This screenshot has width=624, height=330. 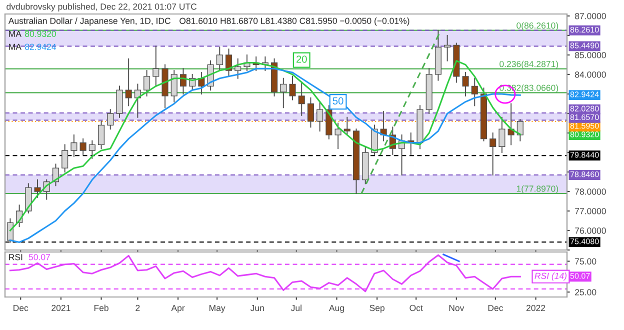 What do you see at coordinates (585, 292) in the screenshot?
I see `y-tick-label: 25.00` at bounding box center [585, 292].